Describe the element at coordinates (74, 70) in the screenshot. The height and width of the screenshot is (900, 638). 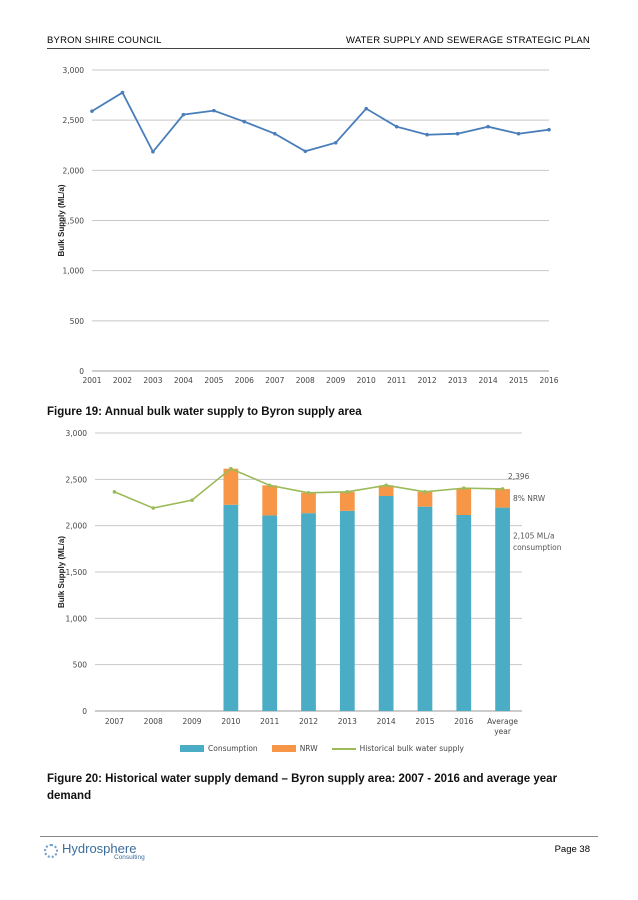
I see `chart1-y-tick-label: 3,000` at that location.